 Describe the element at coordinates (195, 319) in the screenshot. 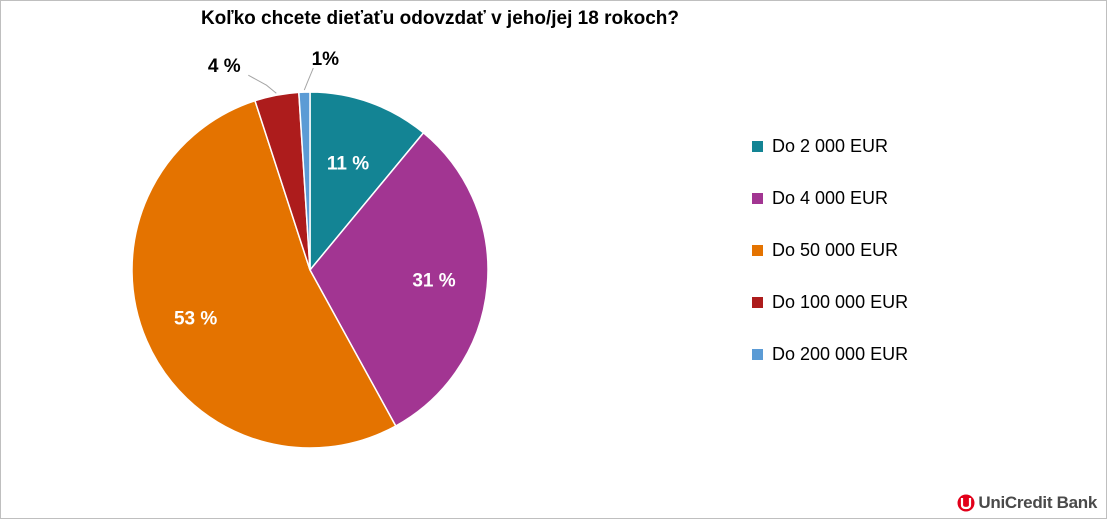

I see `data-label-do-50-000-eur: 53 %` at that location.